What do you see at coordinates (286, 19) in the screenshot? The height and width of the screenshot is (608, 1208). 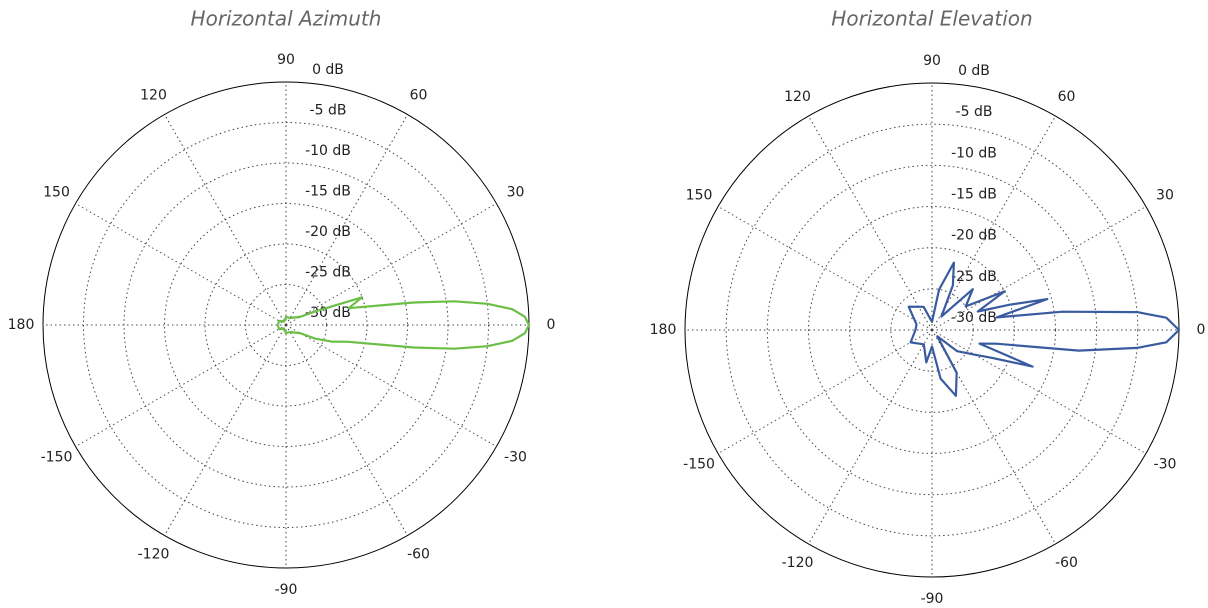 I see `chart-title: Horizontal Azimuth` at bounding box center [286, 19].